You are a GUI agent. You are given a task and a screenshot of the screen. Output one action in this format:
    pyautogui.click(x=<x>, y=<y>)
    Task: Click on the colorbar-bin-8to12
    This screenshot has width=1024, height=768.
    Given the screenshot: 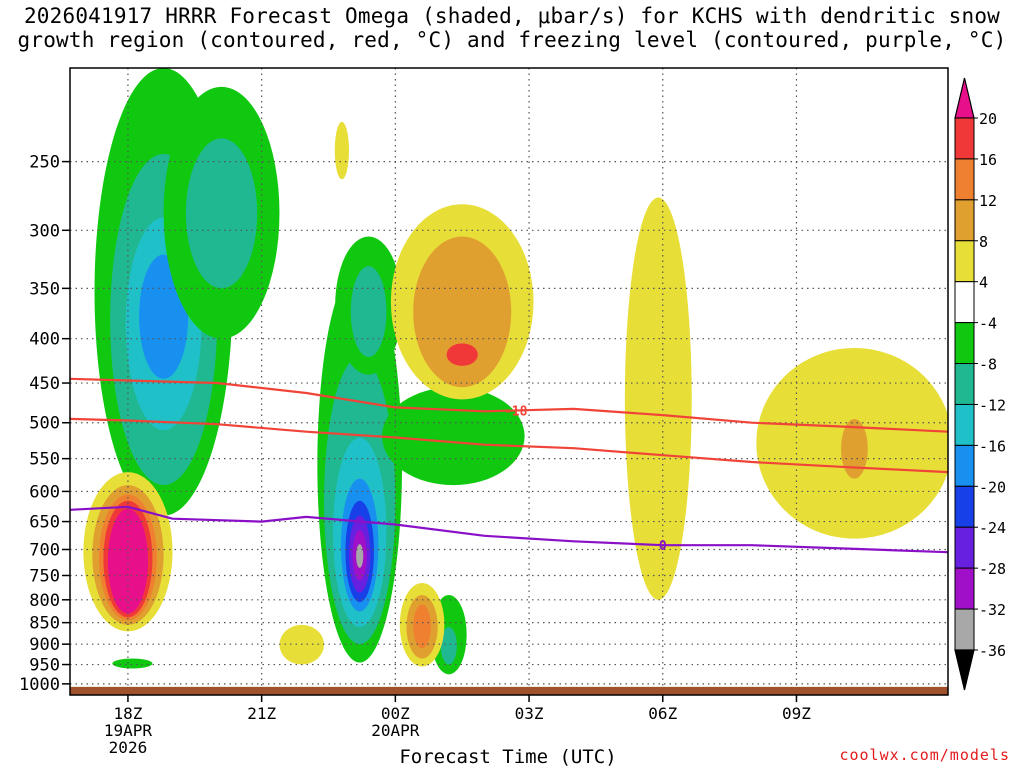 What is the action you would take?
    pyautogui.click(x=964, y=220)
    